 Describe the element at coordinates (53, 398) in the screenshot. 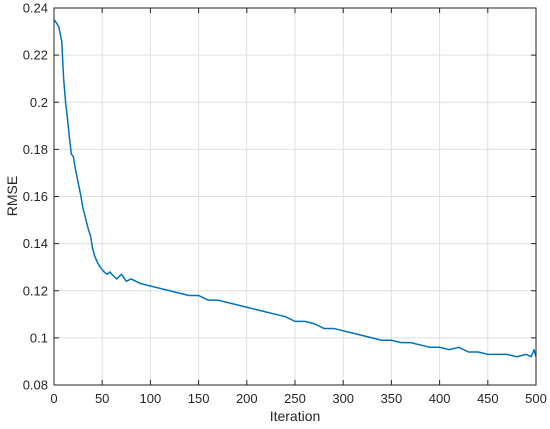

I see `x-tick-label: 0` at that location.